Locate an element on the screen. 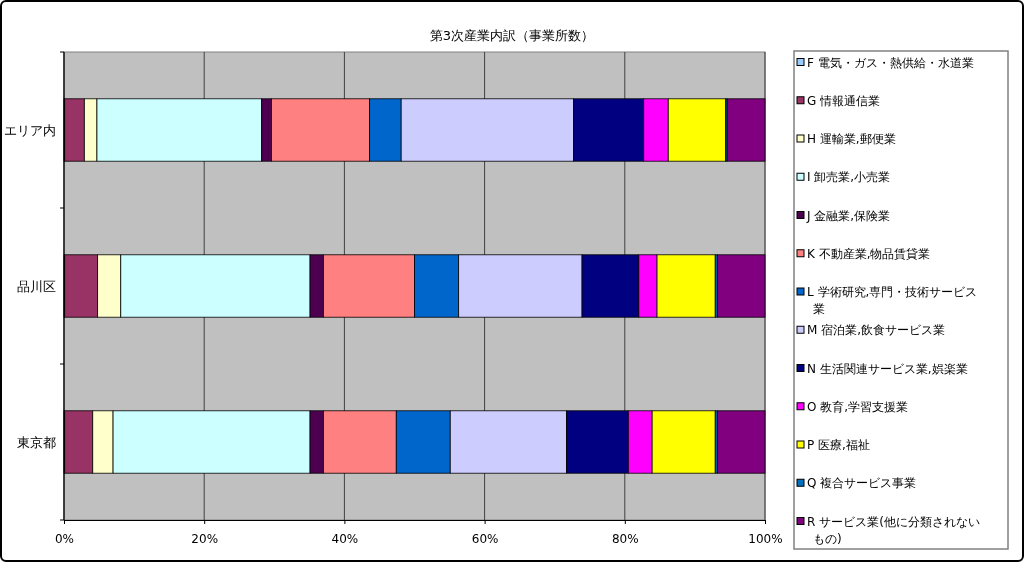 Image resolution: width=1024 pixels, height=562 pixels. chart-title: 第3次産業内訳（事業所数） is located at coordinates (512, 35).